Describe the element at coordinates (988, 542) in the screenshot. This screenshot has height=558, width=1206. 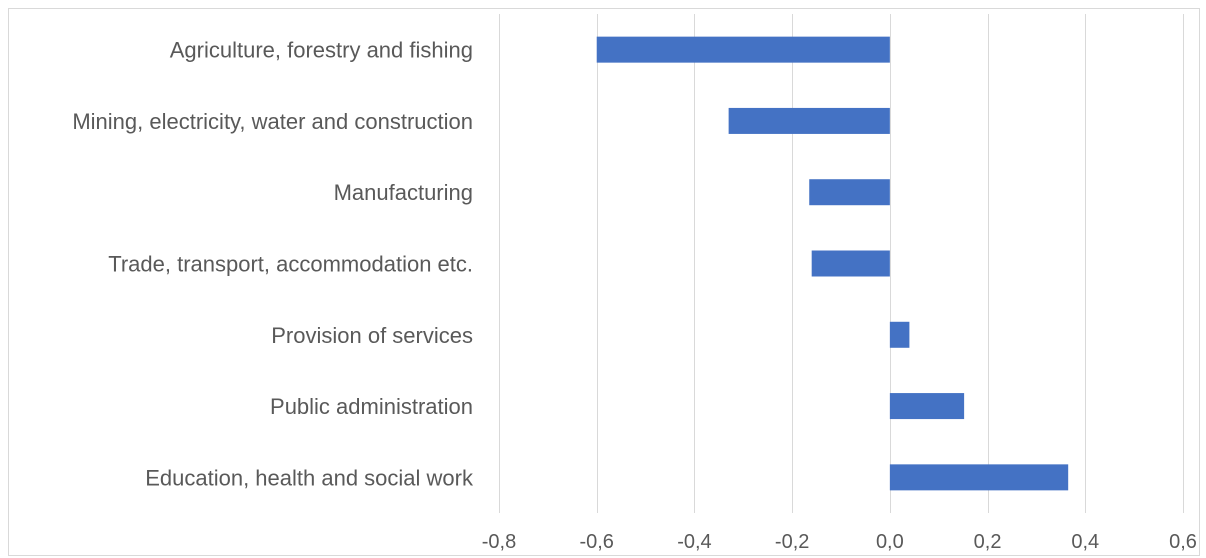
I see `x-tick-label: 0,2` at that location.